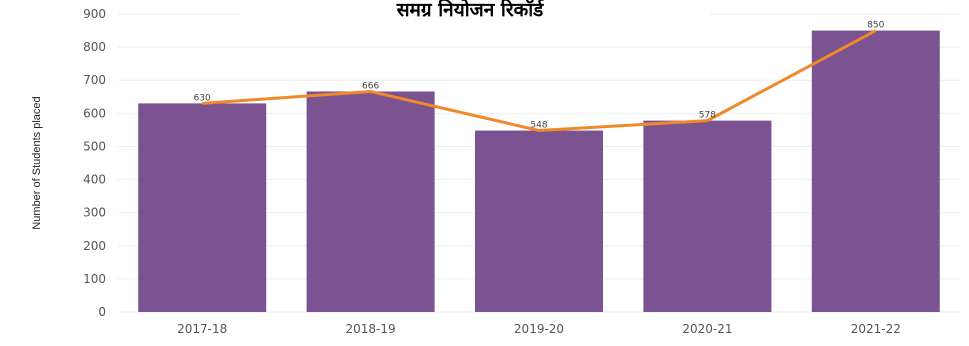  What do you see at coordinates (37, 162) in the screenshot?
I see `y-axis-title: Number of Students placed` at bounding box center [37, 162].